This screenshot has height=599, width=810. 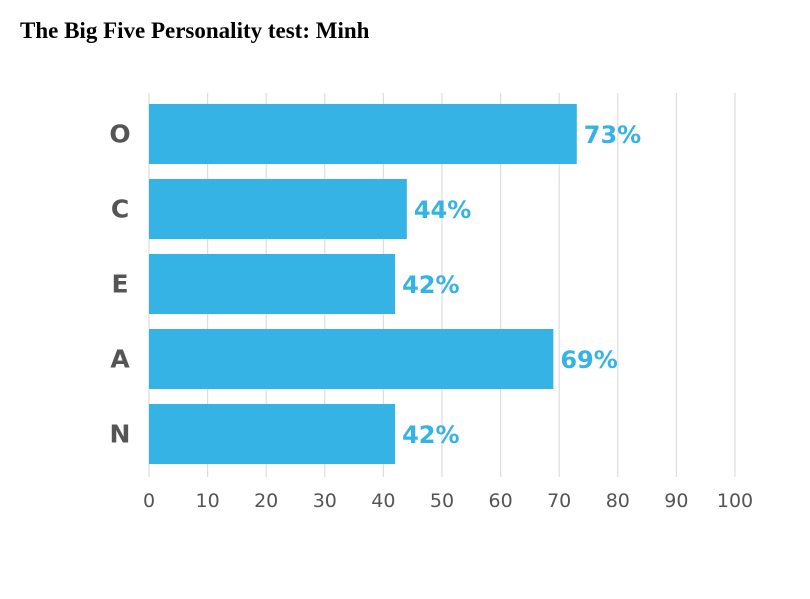 I want to click on x-tick-label-40: 40, so click(x=383, y=501).